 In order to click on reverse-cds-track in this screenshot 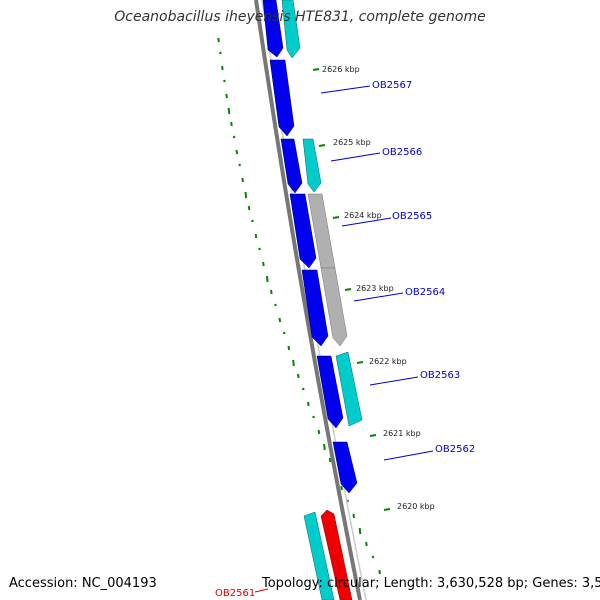, I will do `click(322, 300)`.